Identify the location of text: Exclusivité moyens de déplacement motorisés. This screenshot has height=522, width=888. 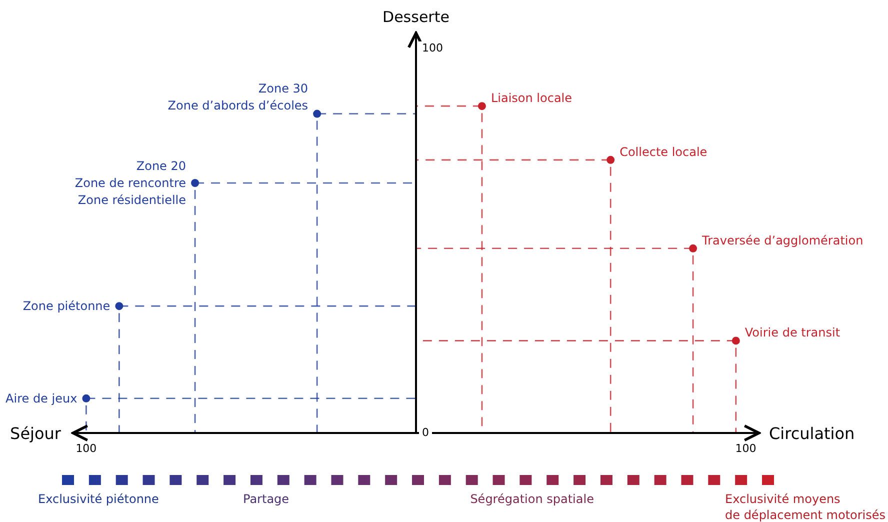
(805, 507).